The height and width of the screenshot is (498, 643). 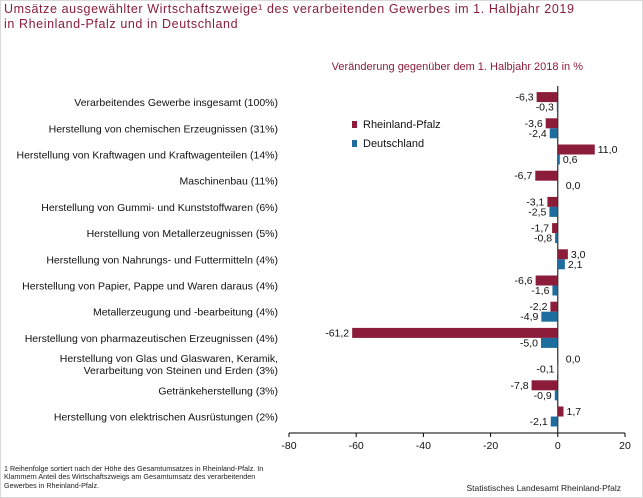 I want to click on source-note: Statistisches Landesamt Rheinland-Pfalz, so click(x=544, y=488).